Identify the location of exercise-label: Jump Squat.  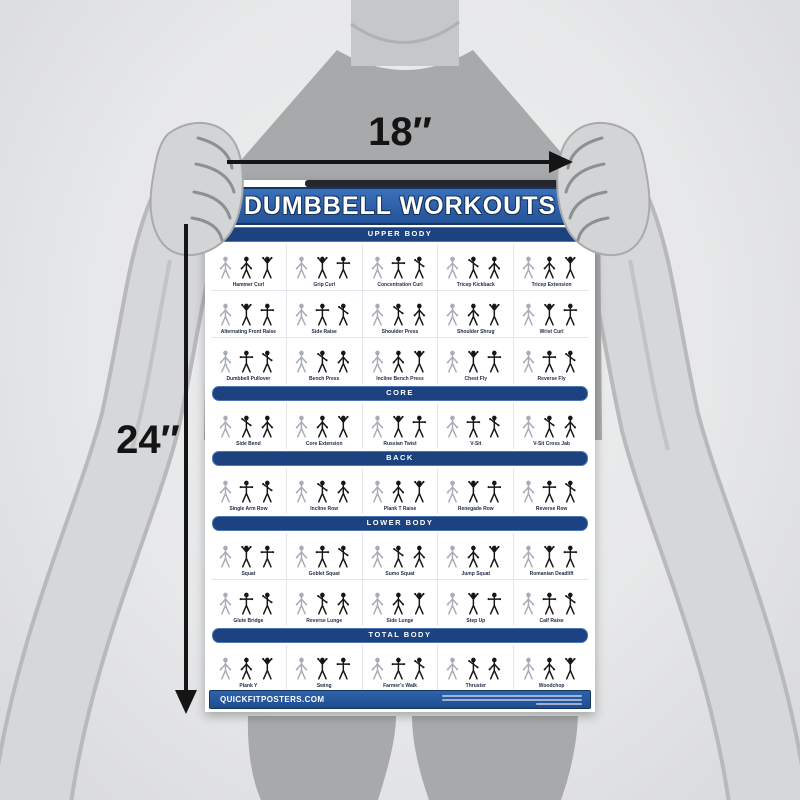
(476, 574).